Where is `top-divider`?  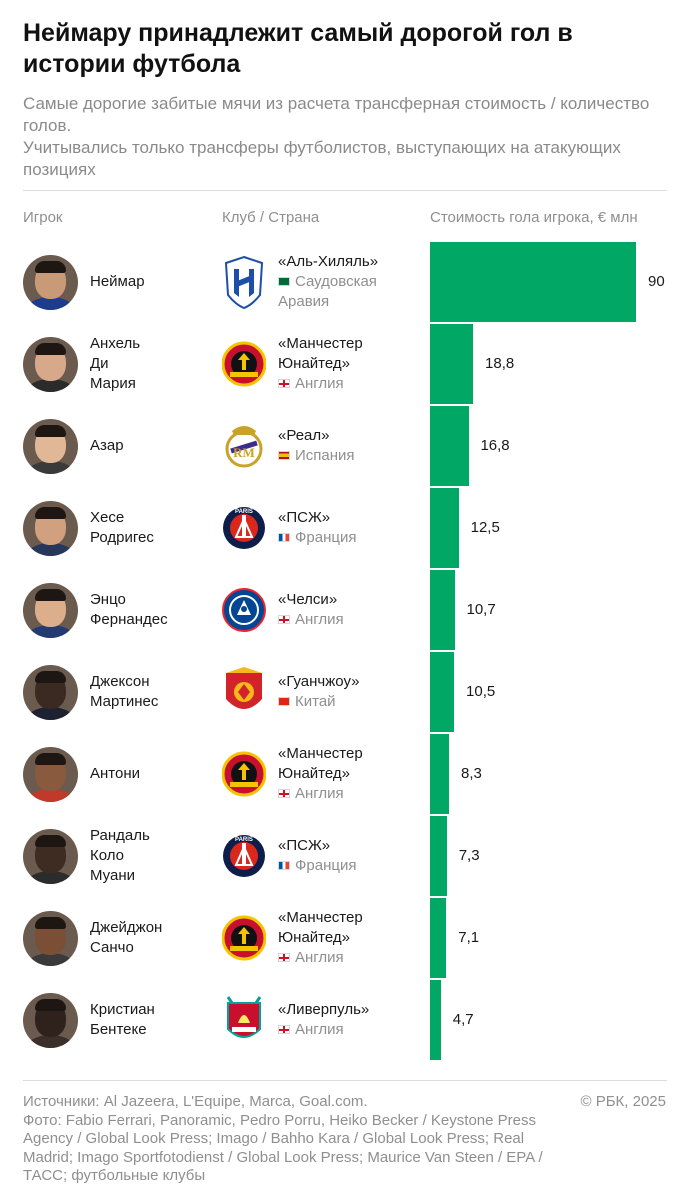
top-divider is located at coordinates (345, 190).